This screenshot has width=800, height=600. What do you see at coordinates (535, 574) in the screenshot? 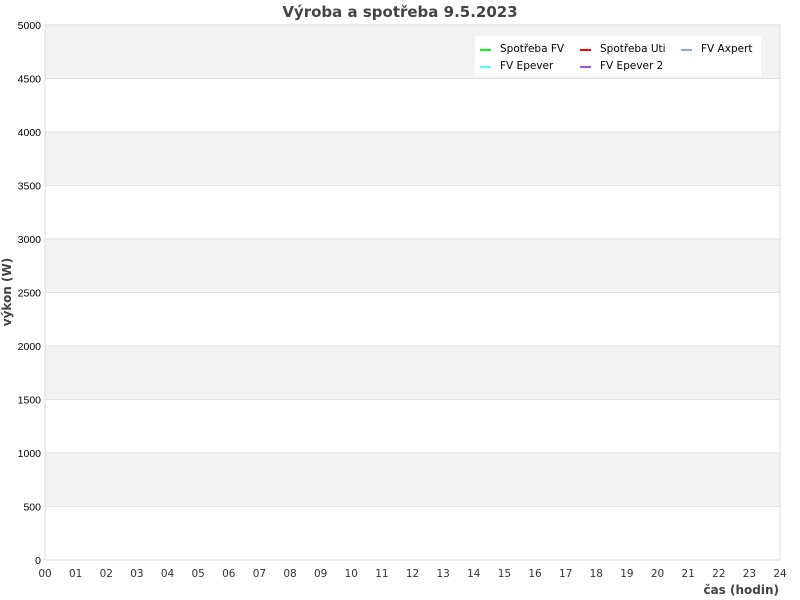
I see `x-tick-label: 16` at bounding box center [535, 574].